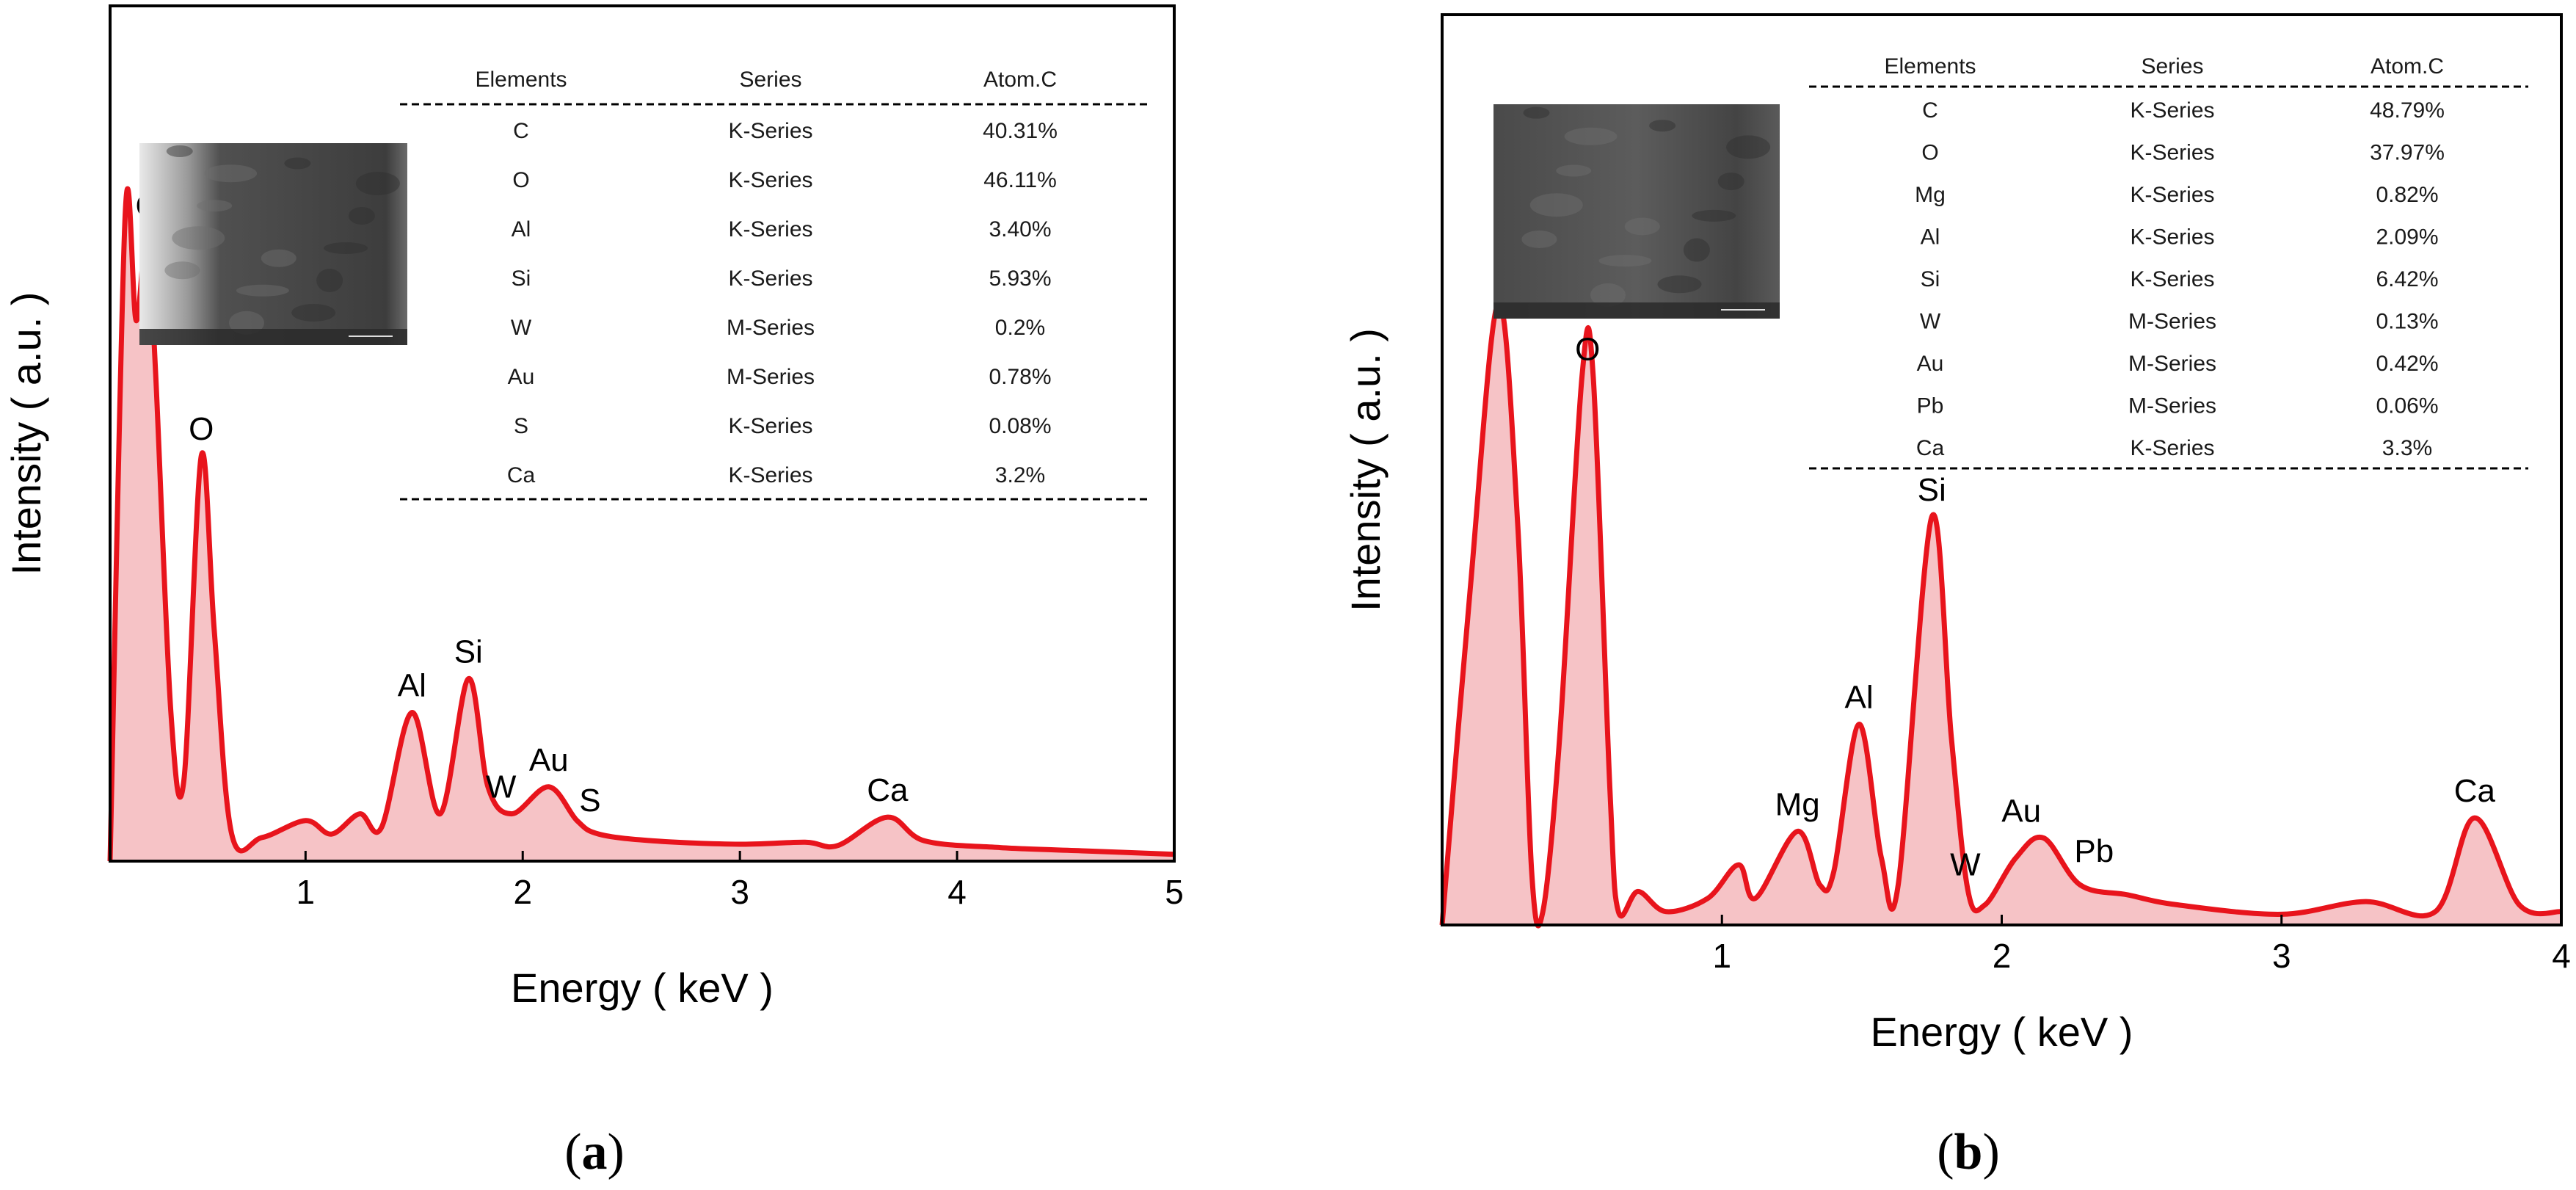 Image resolution: width=2576 pixels, height=1190 pixels. What do you see at coordinates (1020, 180) in the screenshot?
I see `table-cell: 46.11%` at bounding box center [1020, 180].